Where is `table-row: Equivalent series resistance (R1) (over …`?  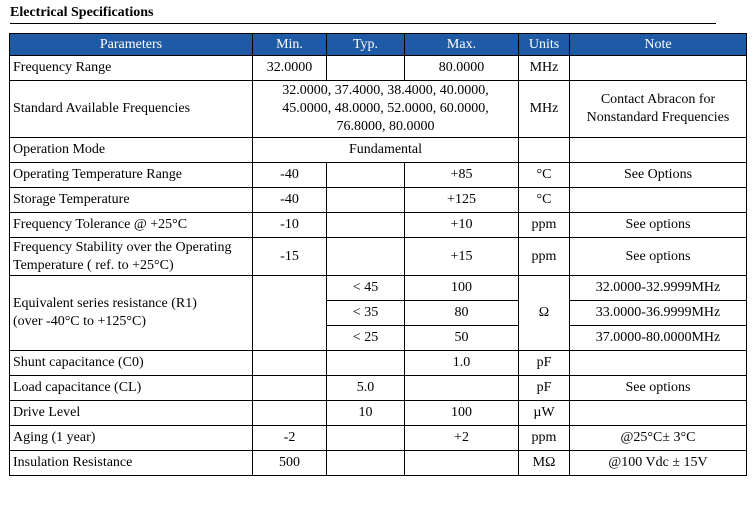 table-row: Equivalent series resistance (R1) (over … is located at coordinates (378, 313).